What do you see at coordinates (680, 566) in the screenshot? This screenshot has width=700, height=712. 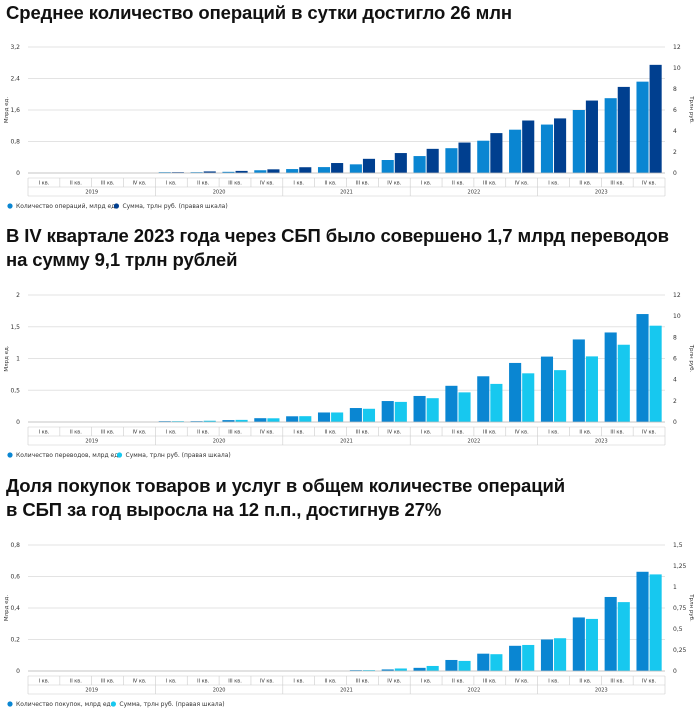 I see `y2-tick-label: 1,25` at bounding box center [680, 566].